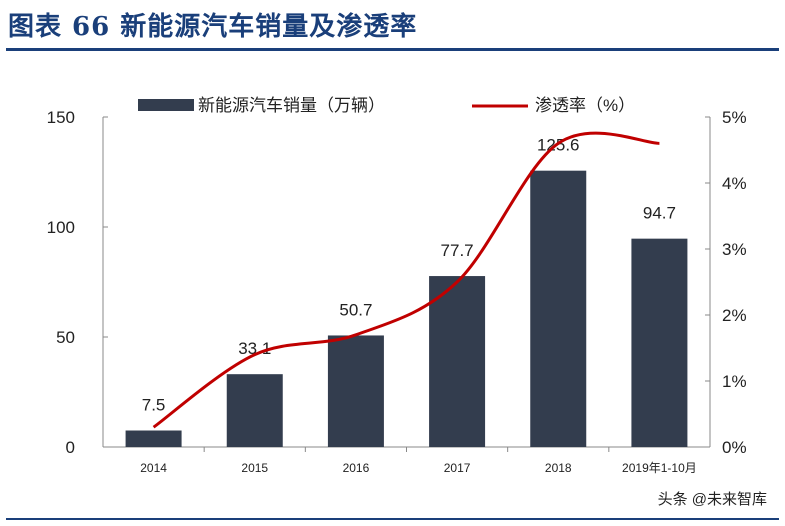  What do you see at coordinates (734, 117) in the screenshot?
I see `right-tick-label: 5%` at bounding box center [734, 117].